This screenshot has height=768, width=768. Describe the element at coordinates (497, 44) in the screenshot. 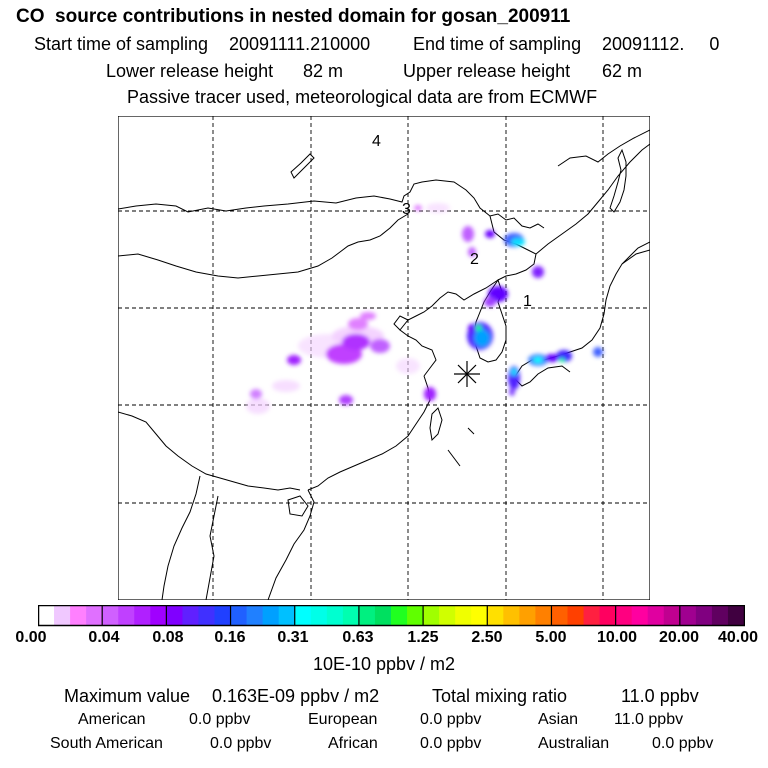

I see `end-time-label: End time of sampling` at that location.